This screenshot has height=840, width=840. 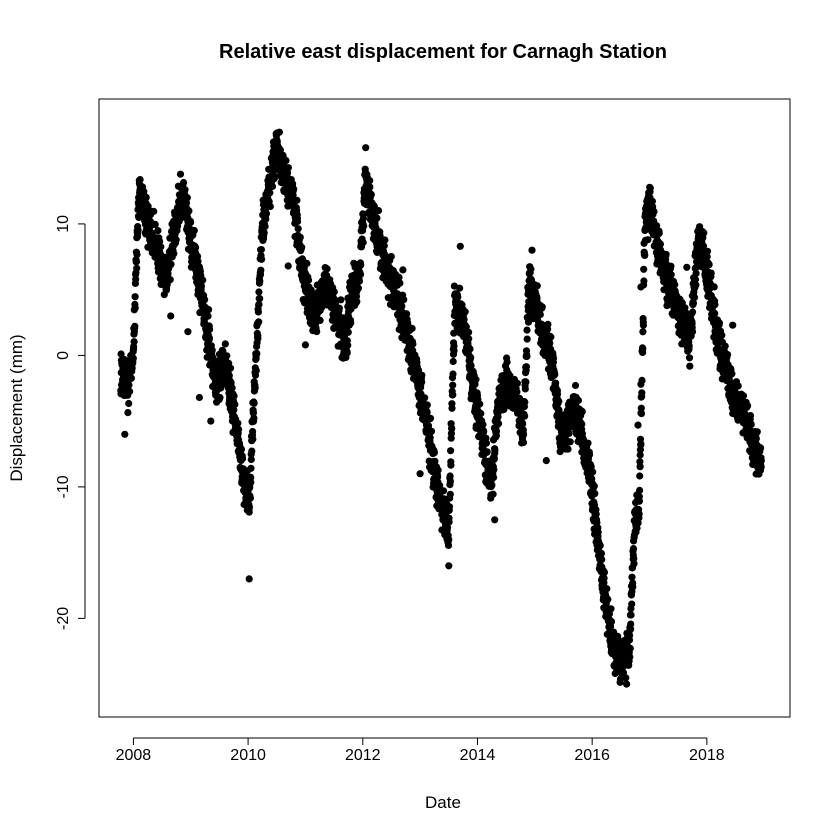 I want to click on x-tick-label: 2016, so click(x=592, y=755).